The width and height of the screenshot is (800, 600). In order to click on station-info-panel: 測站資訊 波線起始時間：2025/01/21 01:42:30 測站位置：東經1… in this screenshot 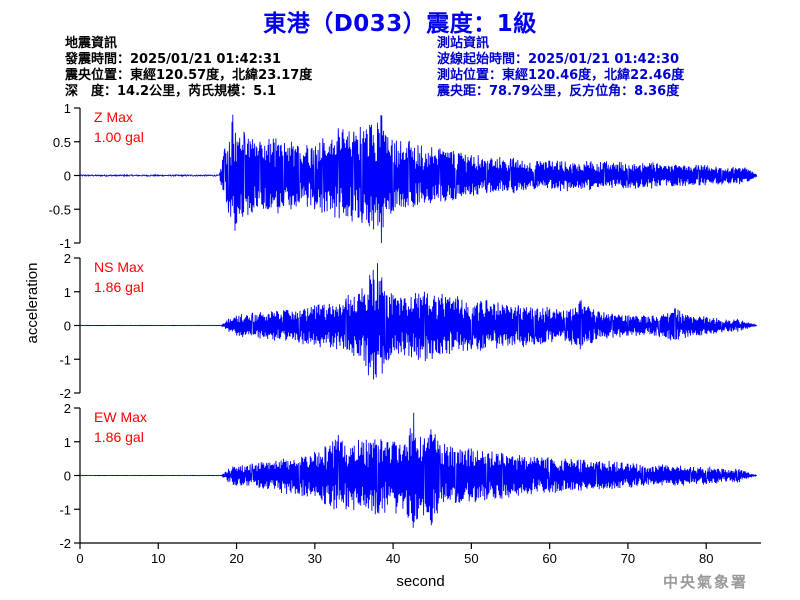, I will do `click(560, 68)`.